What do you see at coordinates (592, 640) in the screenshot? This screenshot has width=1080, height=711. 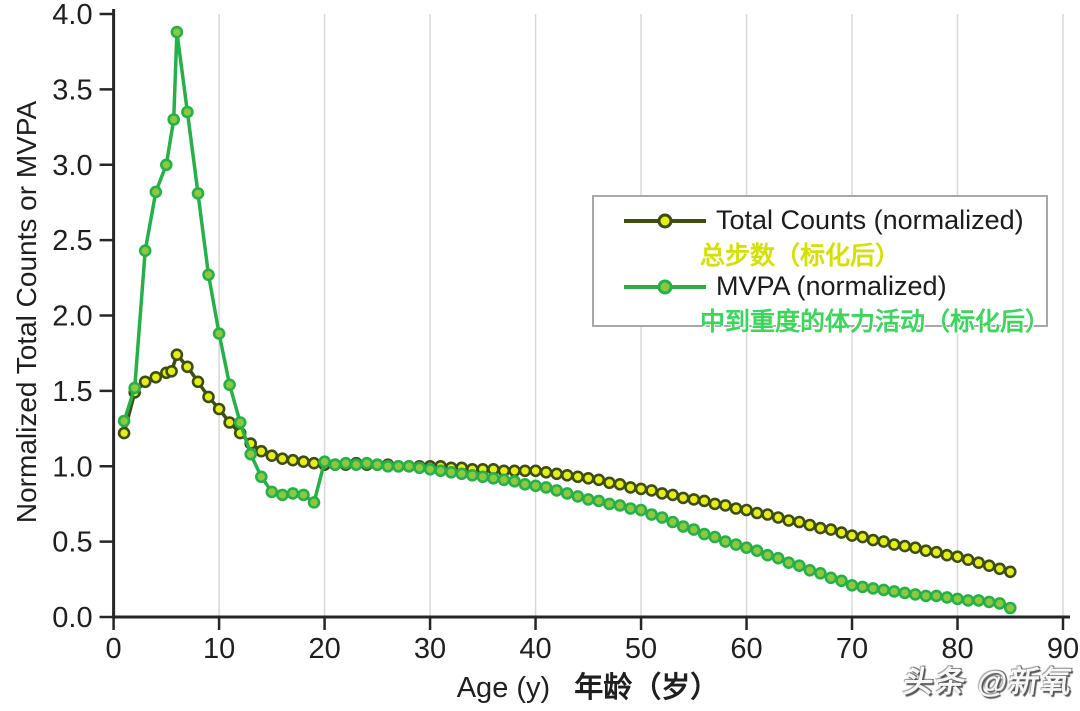 I see `x-axis: 0 10 20 30 40 50 60 70 80 90` at bounding box center [592, 640].